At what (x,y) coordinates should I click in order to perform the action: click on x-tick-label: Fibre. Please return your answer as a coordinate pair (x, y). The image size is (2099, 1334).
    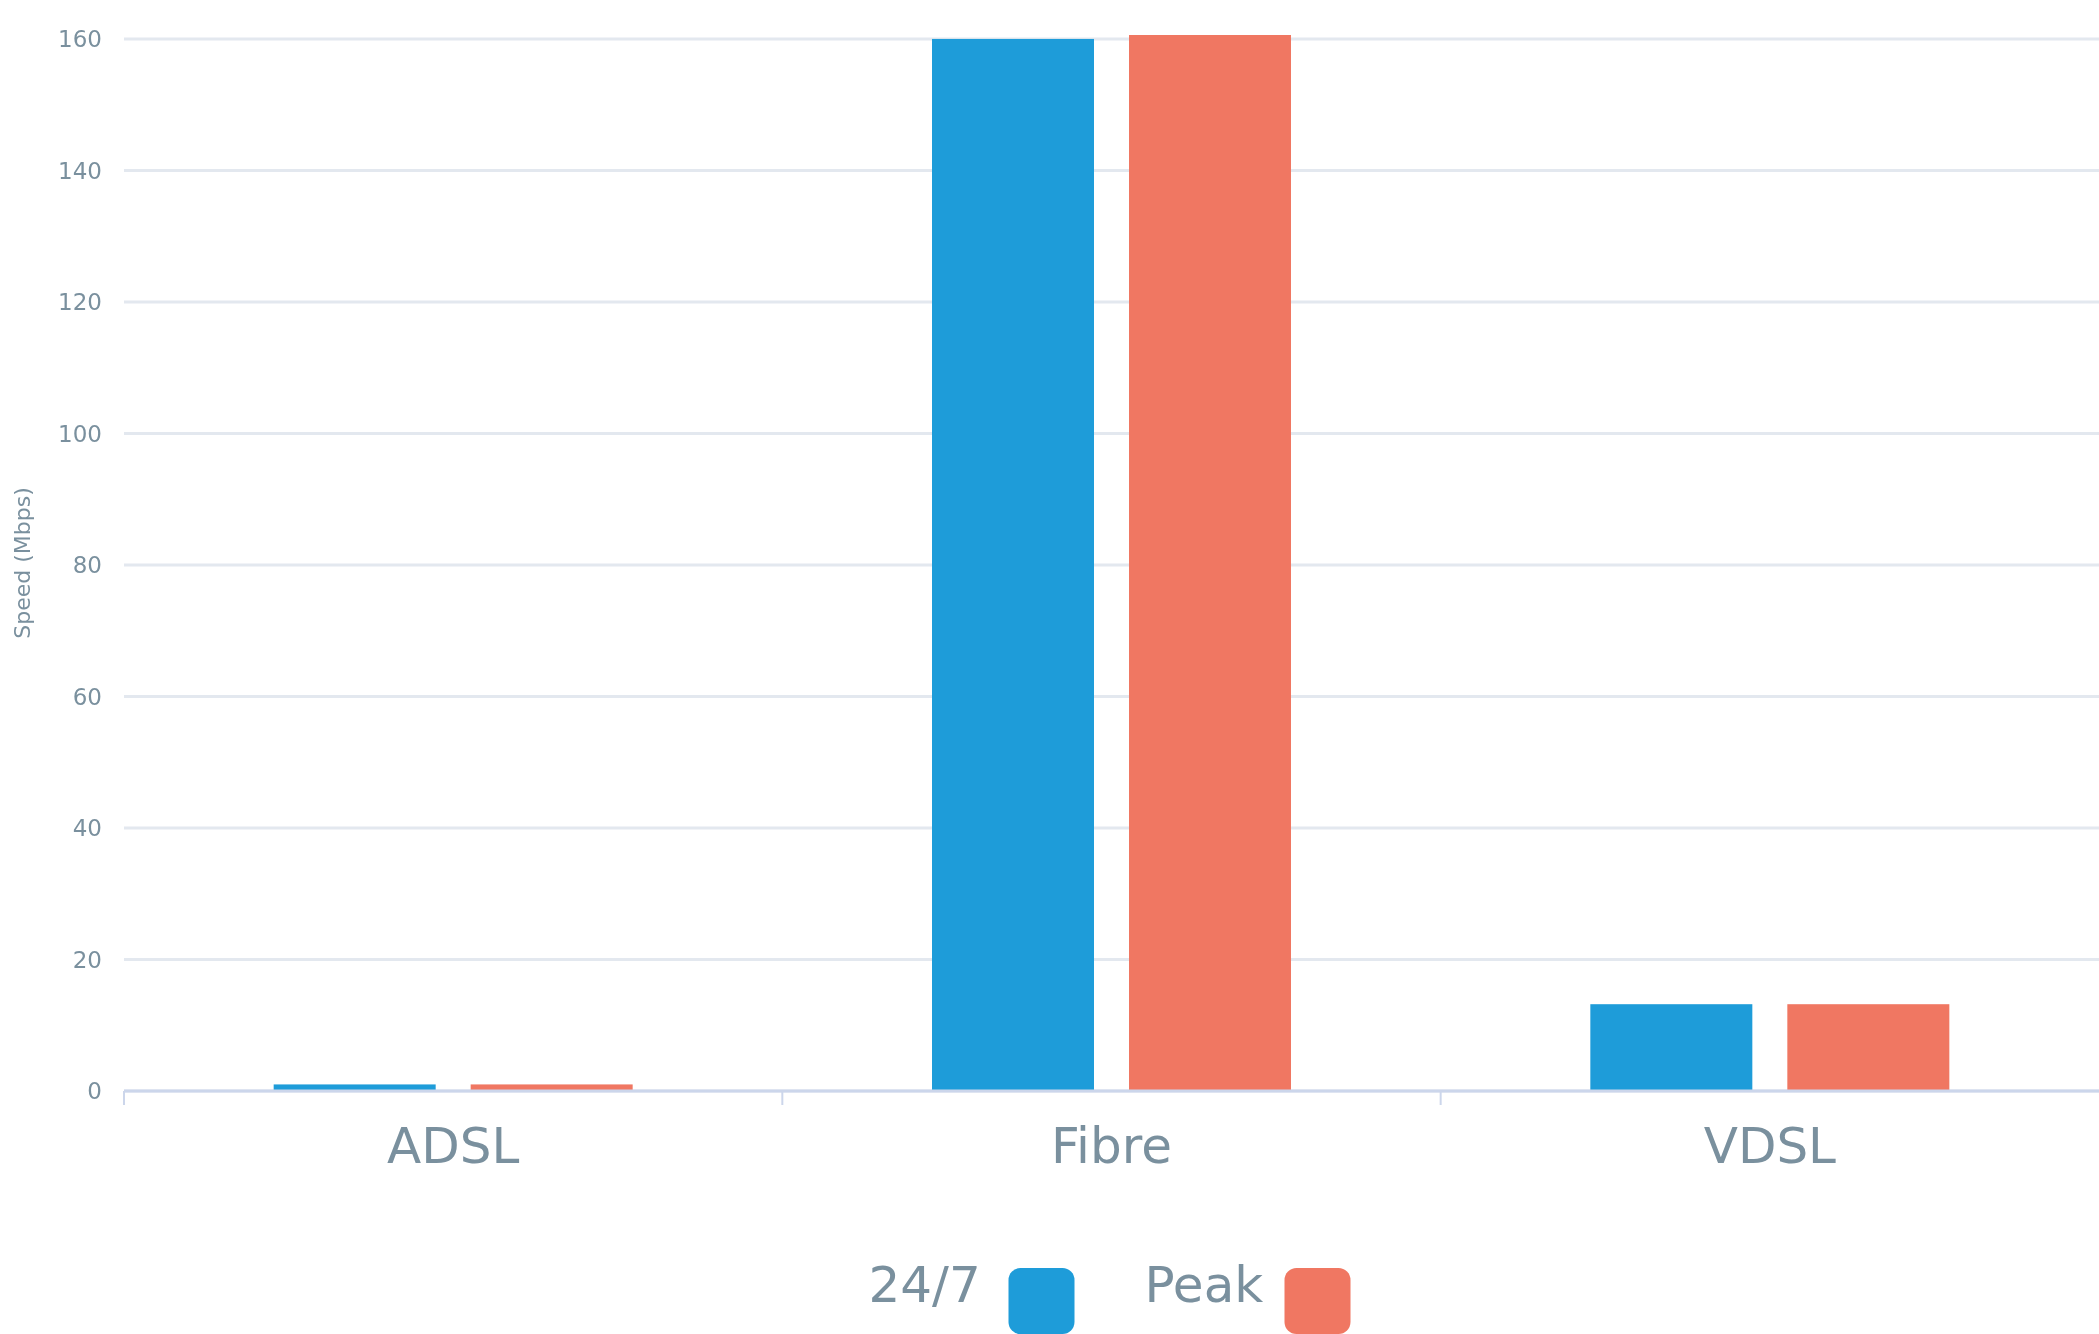
    Looking at the image, I should click on (1111, 1146).